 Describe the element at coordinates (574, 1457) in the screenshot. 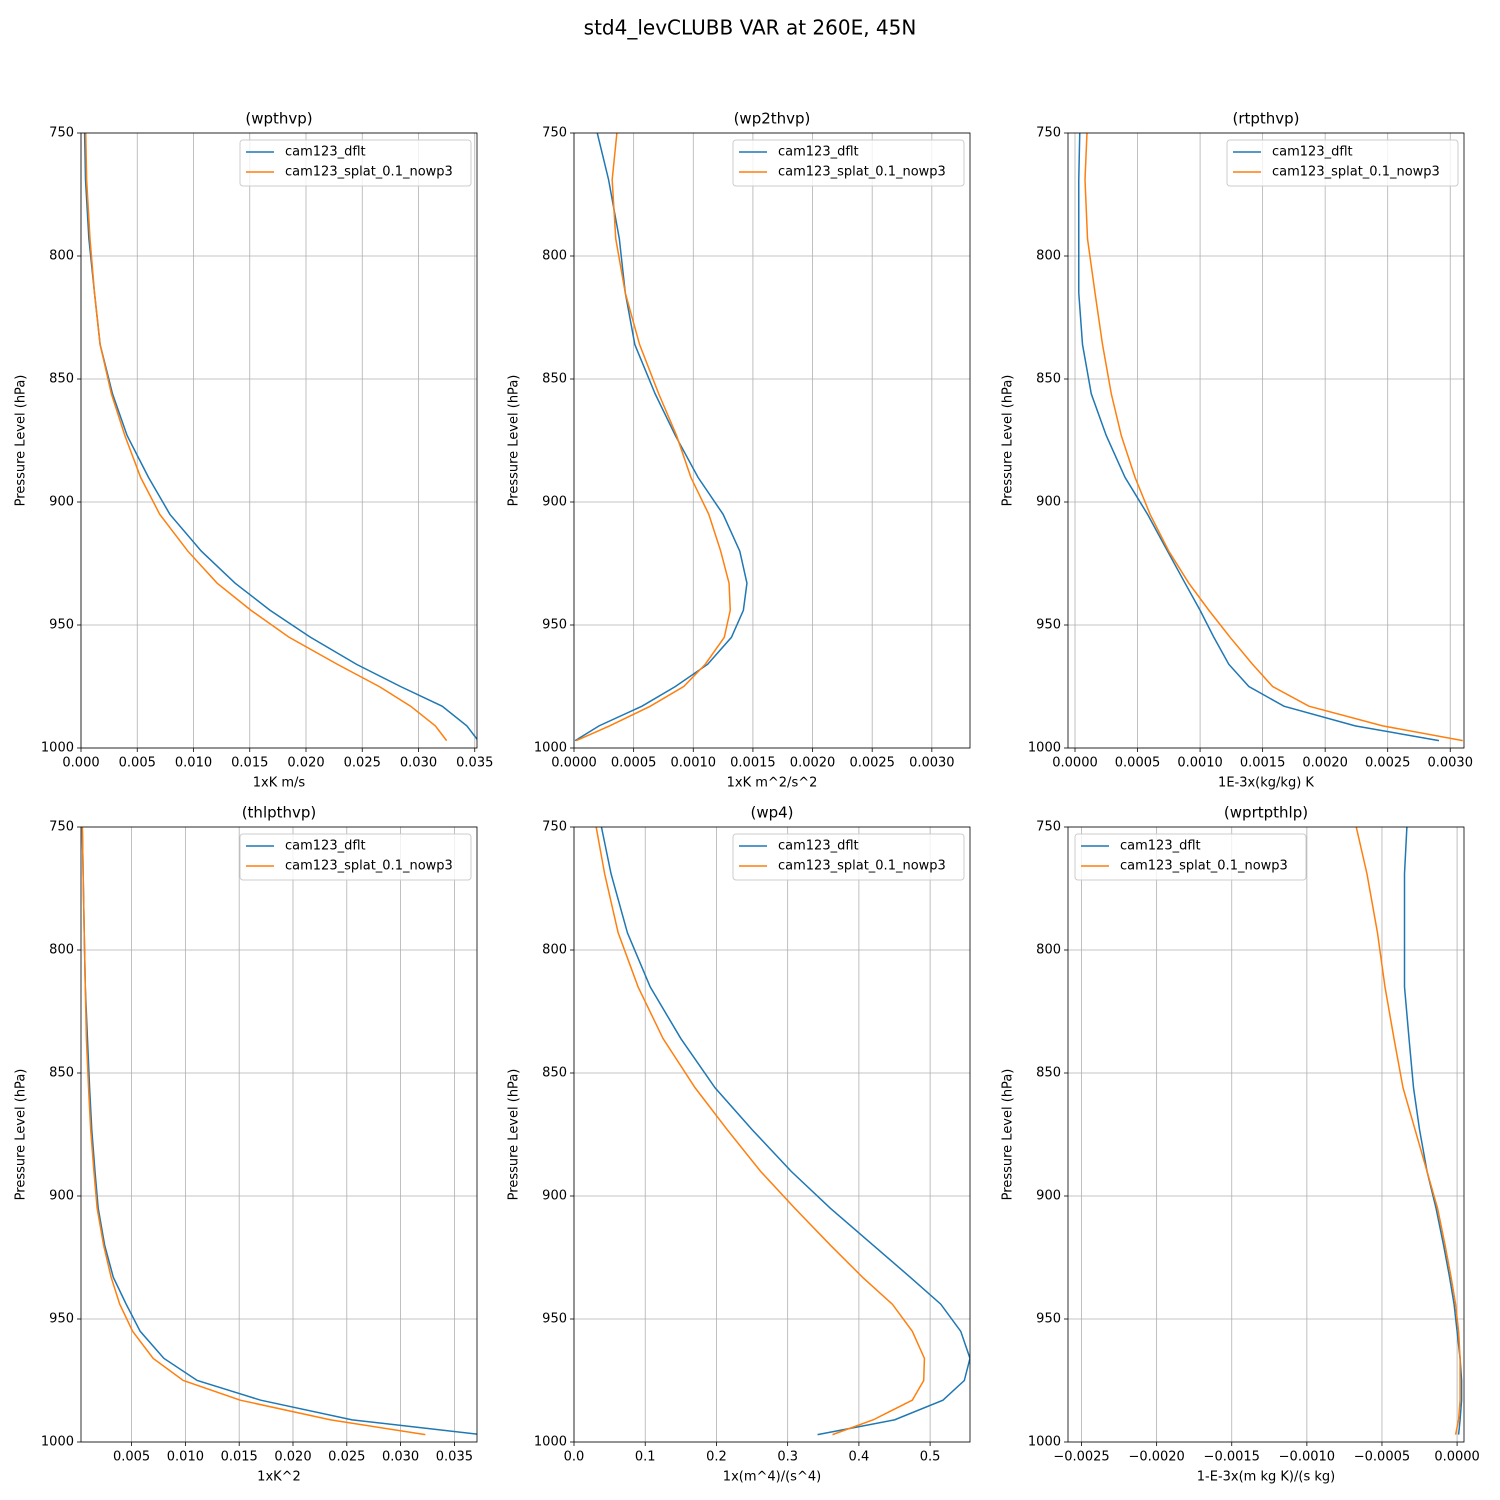

I see `x-tick-label: 0.0` at that location.